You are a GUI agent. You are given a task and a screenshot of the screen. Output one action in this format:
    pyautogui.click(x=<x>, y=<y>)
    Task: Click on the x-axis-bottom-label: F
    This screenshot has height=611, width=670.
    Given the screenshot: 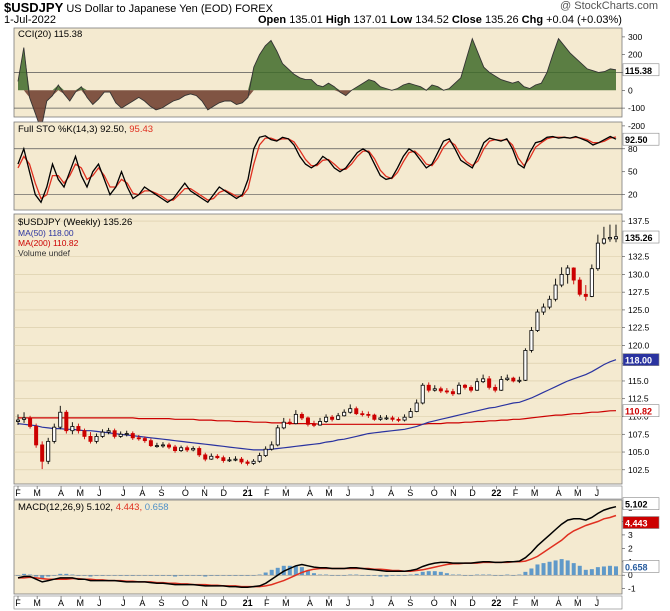 What is the action you would take?
    pyautogui.click(x=18, y=603)
    